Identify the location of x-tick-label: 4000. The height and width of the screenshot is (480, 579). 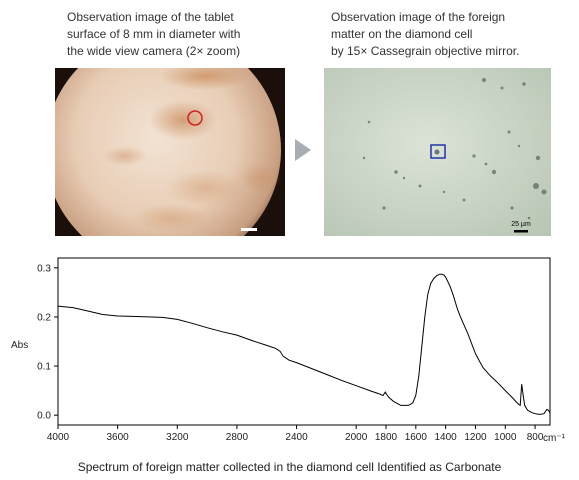
(58, 437).